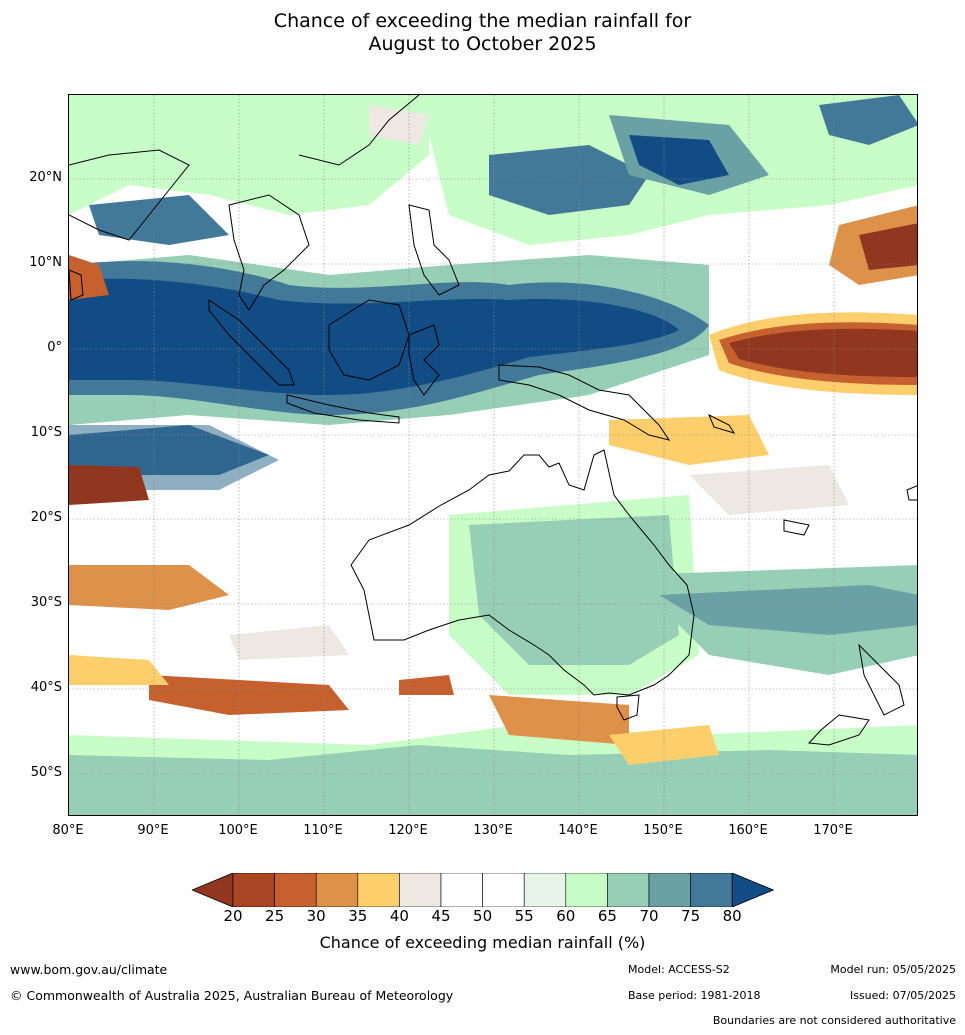 This screenshot has width=965, height=1035. I want to click on lat-label-0: 0°, so click(54, 347).